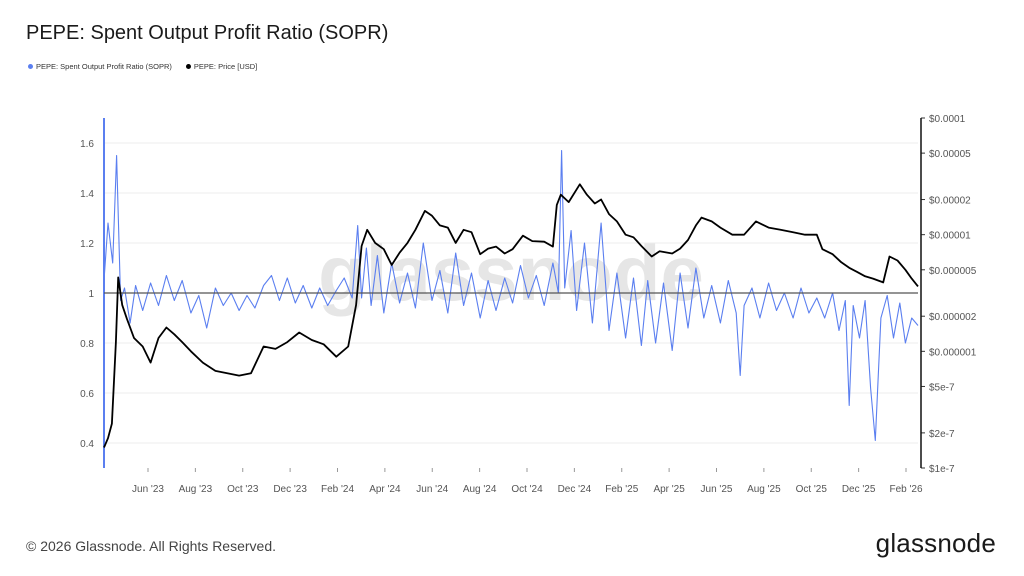 The width and height of the screenshot is (1024, 576). What do you see at coordinates (950, 201) in the screenshot?
I see `y-right-tick-label: $0.00002` at bounding box center [950, 201].